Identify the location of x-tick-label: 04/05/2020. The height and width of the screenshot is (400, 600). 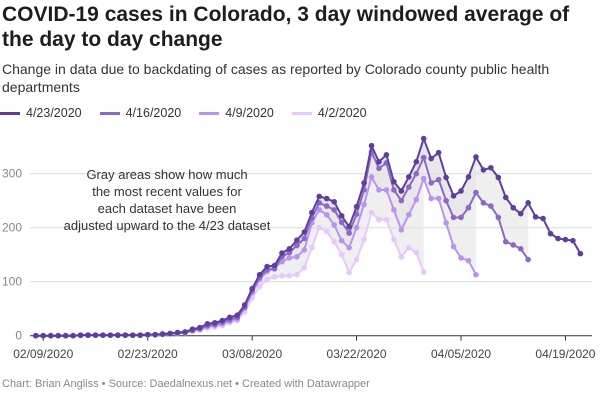
(461, 354).